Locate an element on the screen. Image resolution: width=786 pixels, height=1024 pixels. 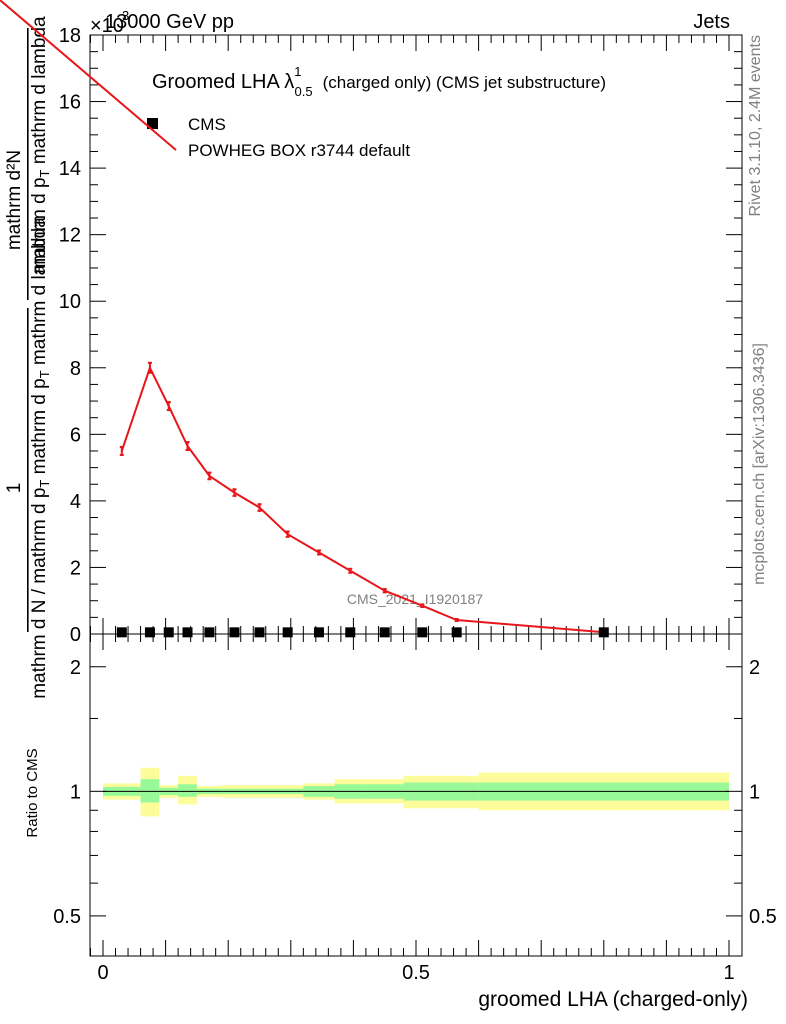
ratio-y-tick-label: 2 is located at coordinates (75, 668).